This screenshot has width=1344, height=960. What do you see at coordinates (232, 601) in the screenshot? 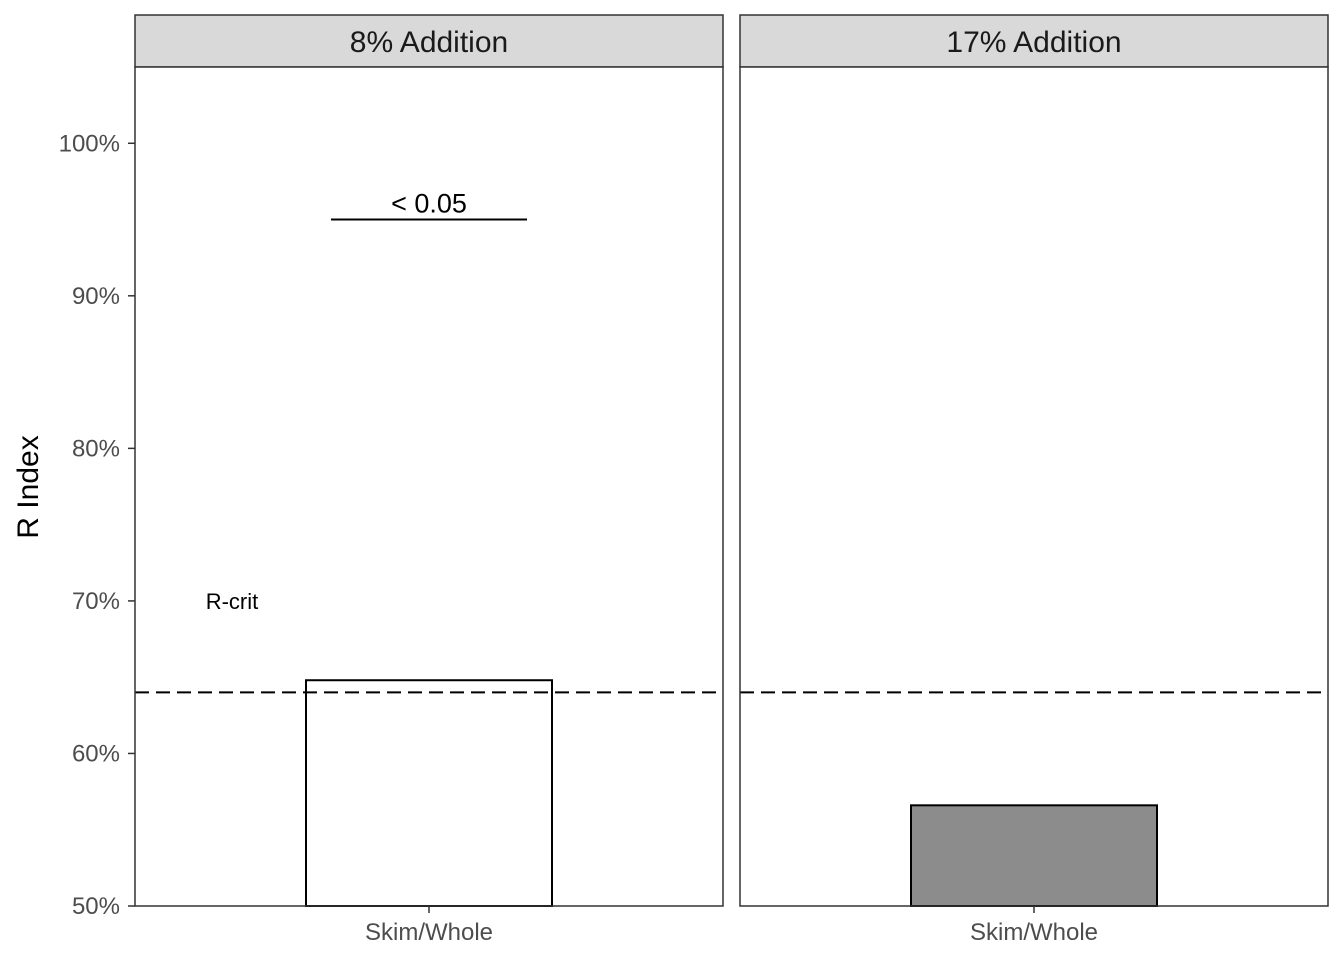
I see `reference-line-label: R-crit` at bounding box center [232, 601].